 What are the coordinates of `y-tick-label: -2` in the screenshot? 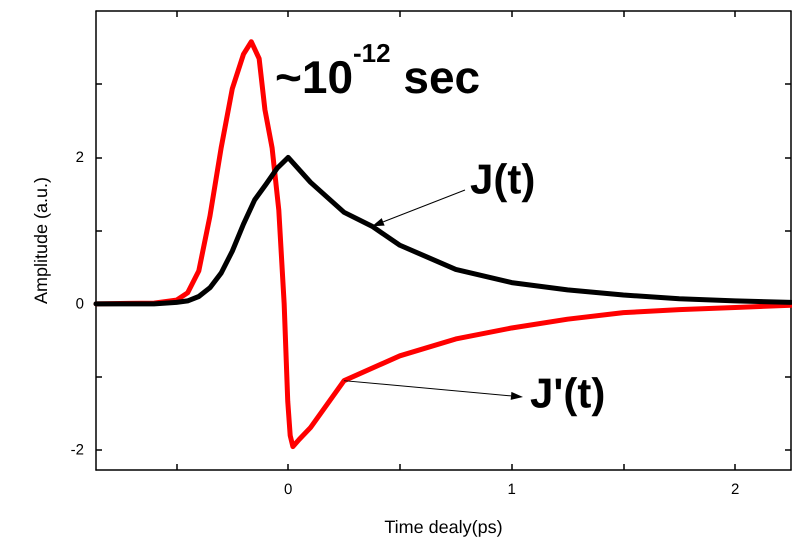 It's located at (77, 450).